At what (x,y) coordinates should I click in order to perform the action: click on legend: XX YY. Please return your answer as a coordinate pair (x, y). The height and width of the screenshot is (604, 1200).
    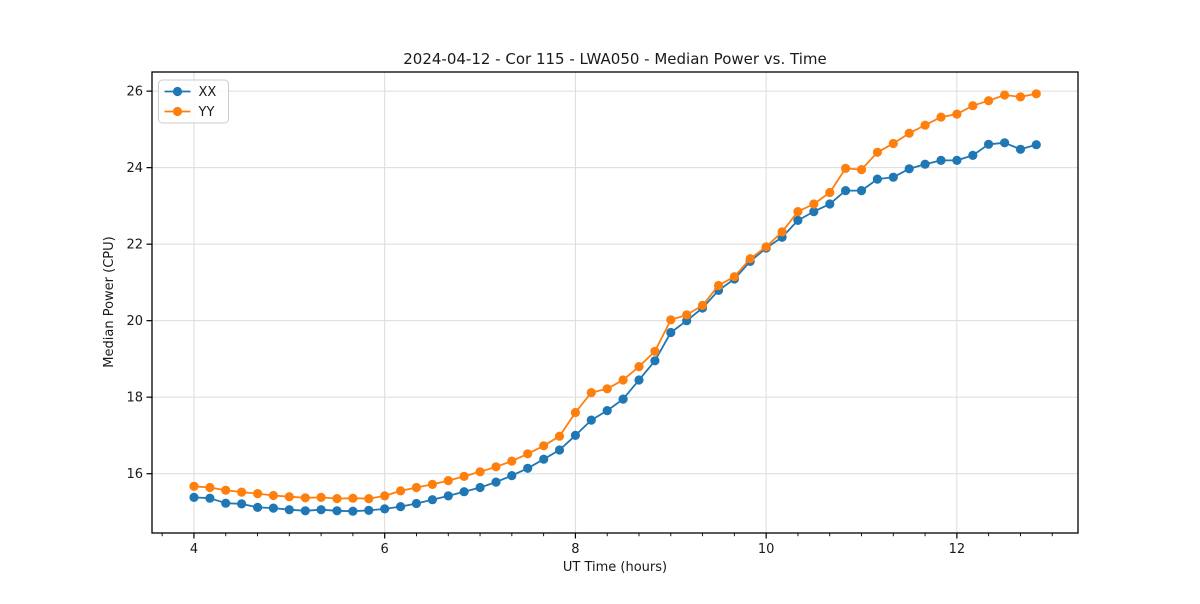
    Looking at the image, I should click on (193, 101).